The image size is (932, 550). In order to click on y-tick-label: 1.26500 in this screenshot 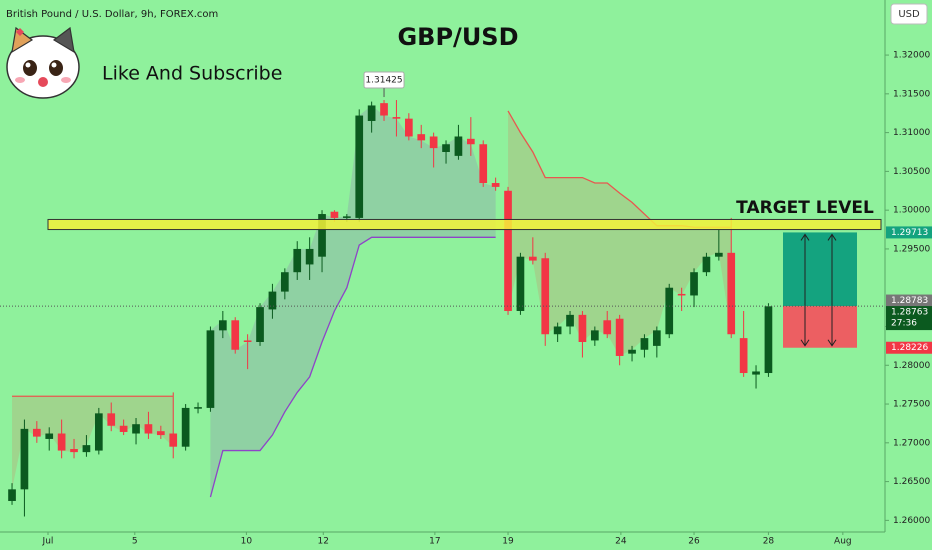, I will do `click(911, 482)`.